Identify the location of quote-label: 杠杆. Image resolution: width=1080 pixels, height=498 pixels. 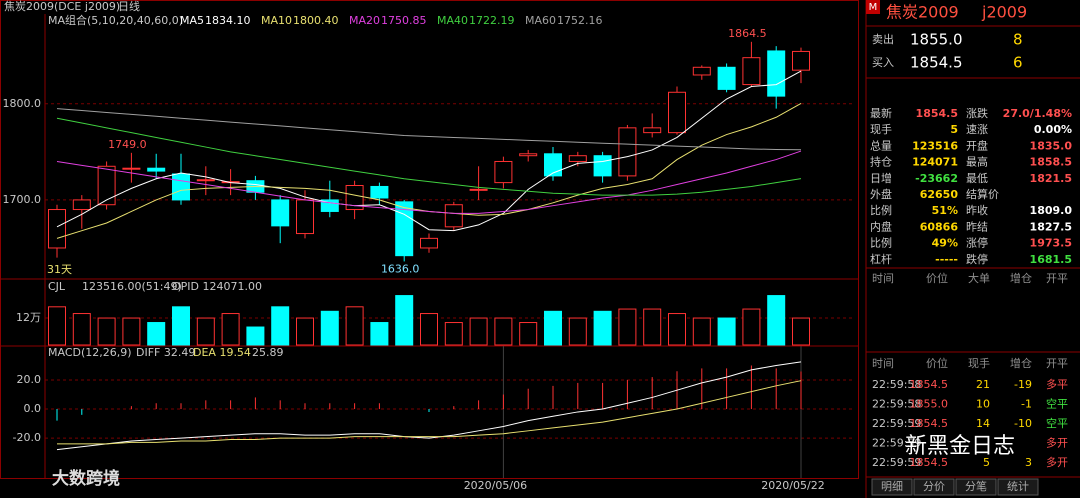
(881, 259).